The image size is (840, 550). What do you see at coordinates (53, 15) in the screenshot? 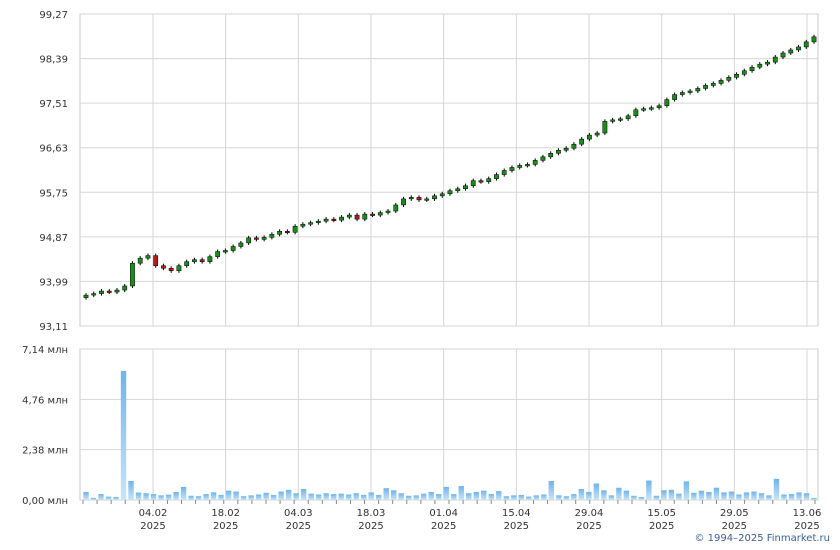
I see `price-tick-label: 99,27` at bounding box center [53, 15].